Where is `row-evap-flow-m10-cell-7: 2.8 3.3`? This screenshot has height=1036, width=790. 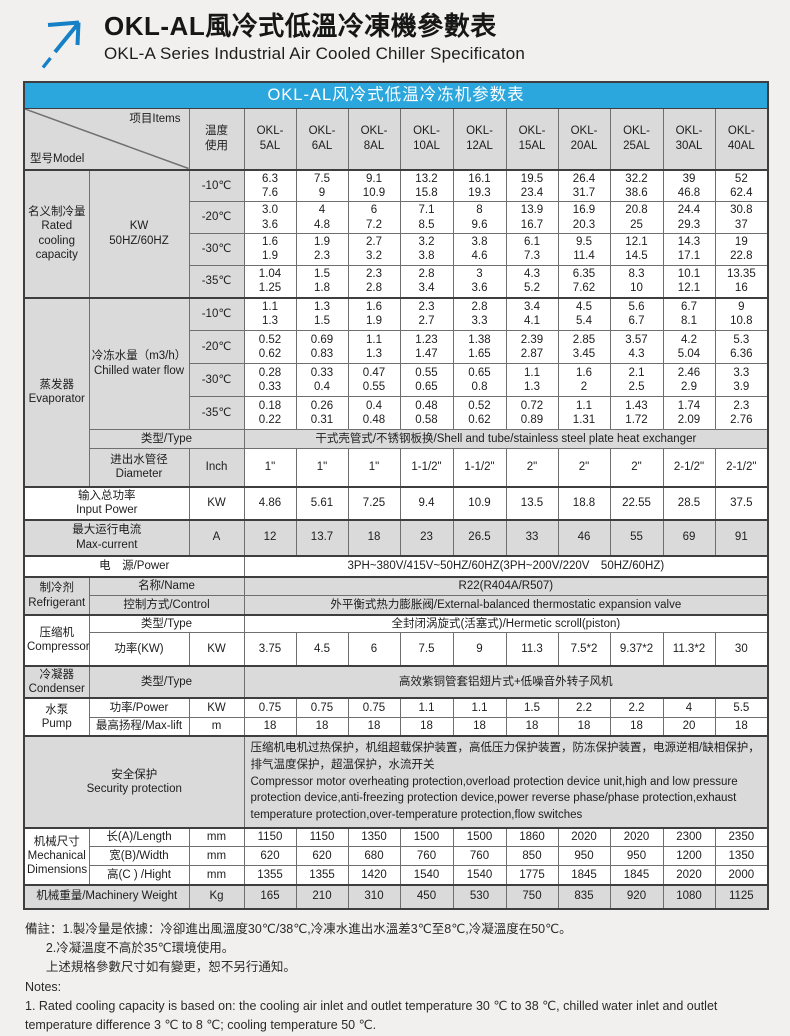 row-evap-flow-m10-cell-7: 2.8 3.3 is located at coordinates (479, 313).